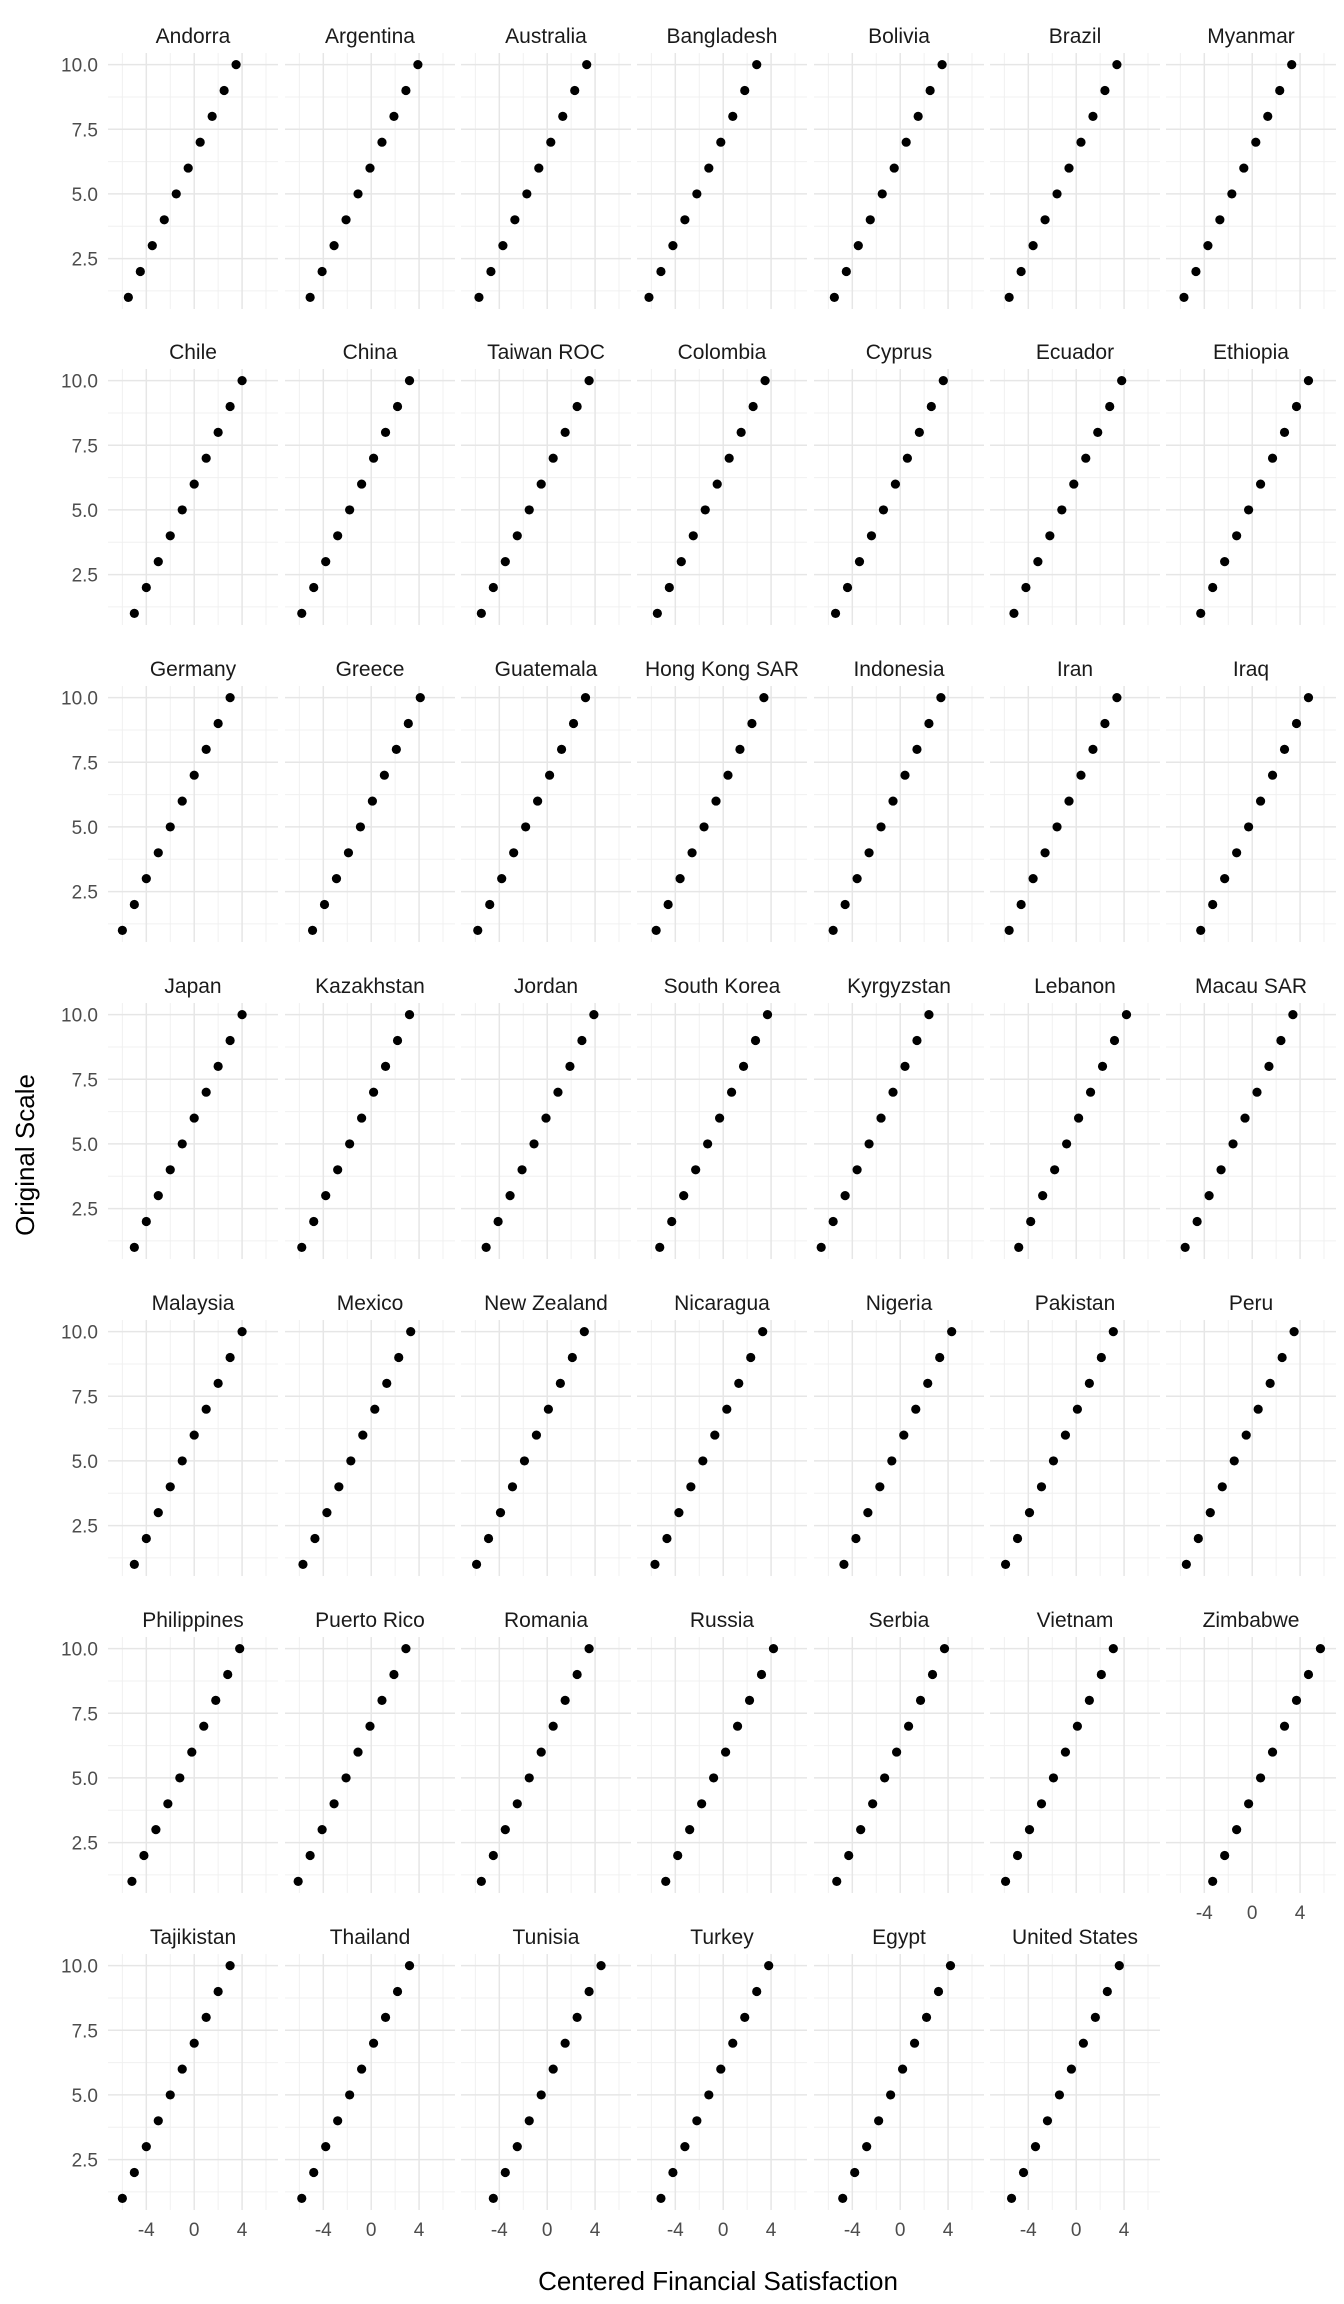 The height and width of the screenshot is (2304, 1344). I want to click on facet-panel: Romania, so click(546, 1751).